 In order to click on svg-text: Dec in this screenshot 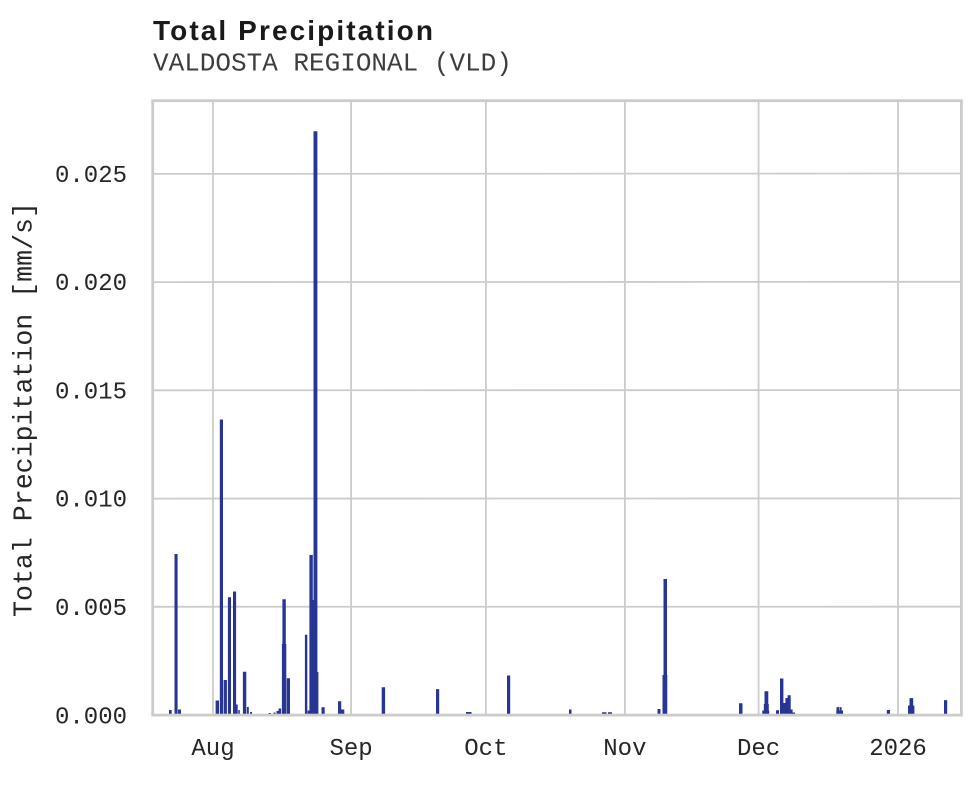, I will do `click(758, 749)`.